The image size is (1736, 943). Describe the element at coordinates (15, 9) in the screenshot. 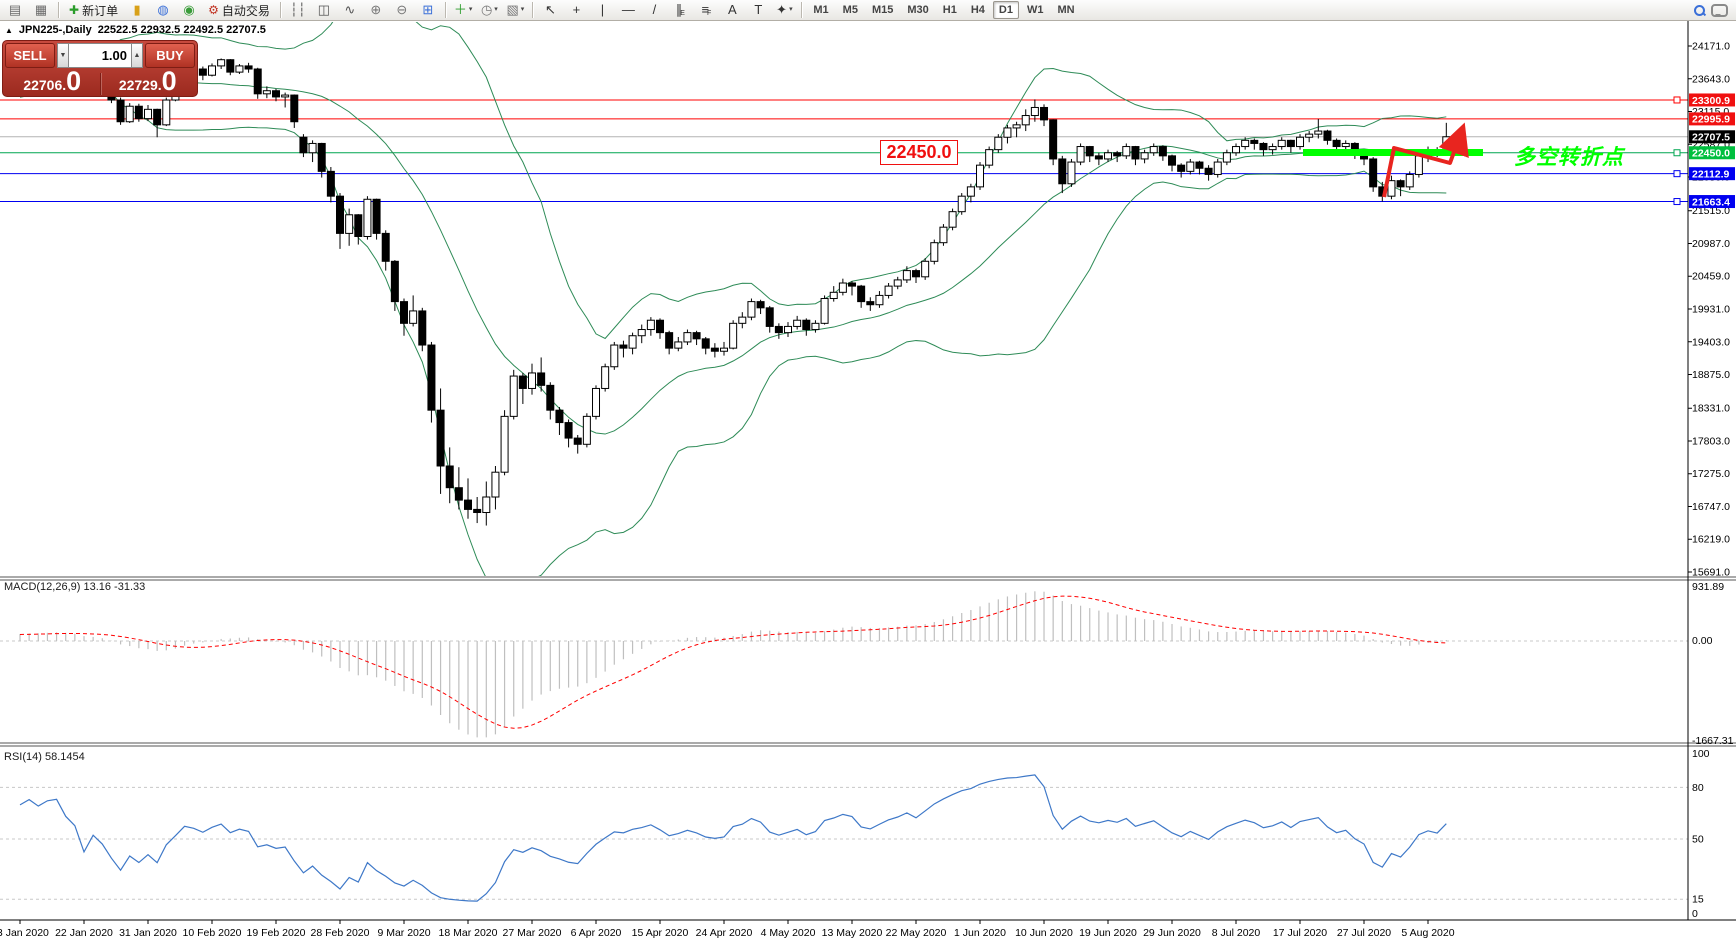

I see `new-chart-icon: ▤` at that location.